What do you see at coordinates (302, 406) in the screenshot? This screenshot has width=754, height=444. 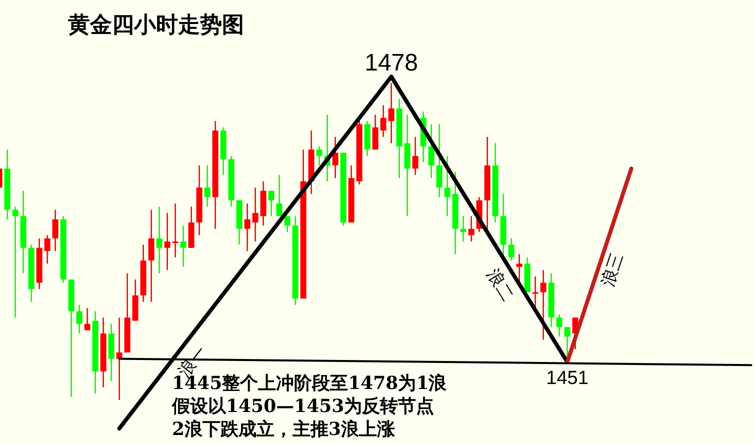 I see `annotation: 假设以1450—1453为反转节点` at bounding box center [302, 406].